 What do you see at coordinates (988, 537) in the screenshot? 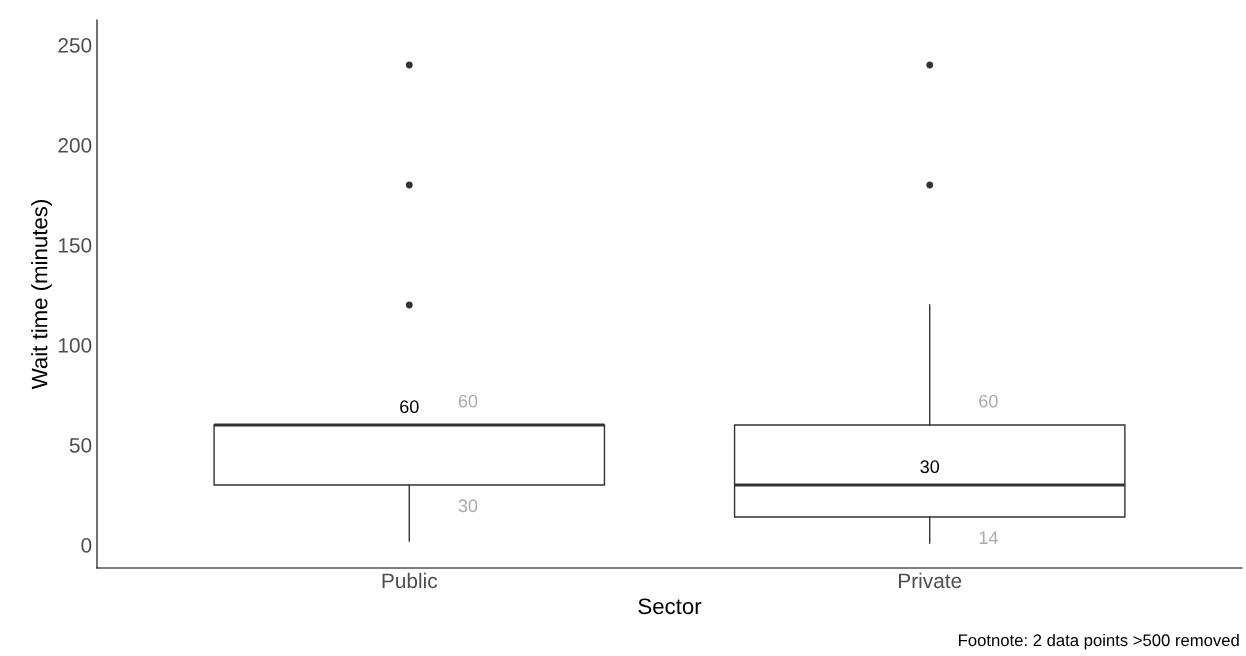
I see `annotation: 14` at bounding box center [988, 537].